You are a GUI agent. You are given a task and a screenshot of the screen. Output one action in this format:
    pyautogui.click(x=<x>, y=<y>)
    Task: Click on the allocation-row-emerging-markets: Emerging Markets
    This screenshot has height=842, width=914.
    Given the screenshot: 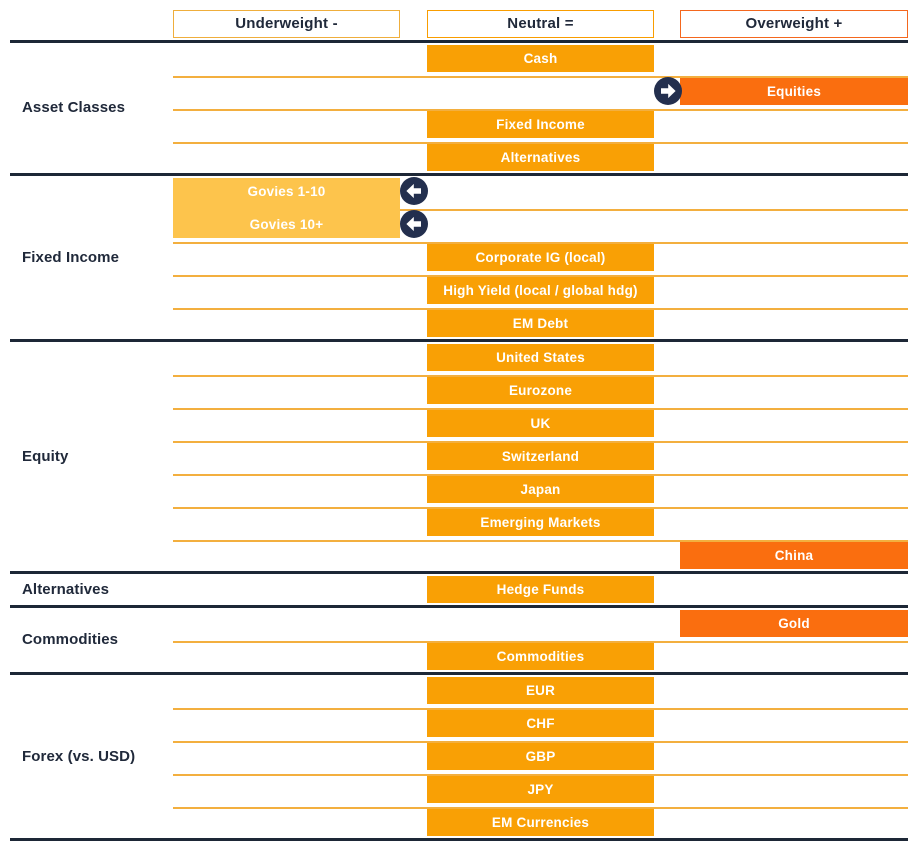 What is the action you would take?
    pyautogui.click(x=457, y=525)
    